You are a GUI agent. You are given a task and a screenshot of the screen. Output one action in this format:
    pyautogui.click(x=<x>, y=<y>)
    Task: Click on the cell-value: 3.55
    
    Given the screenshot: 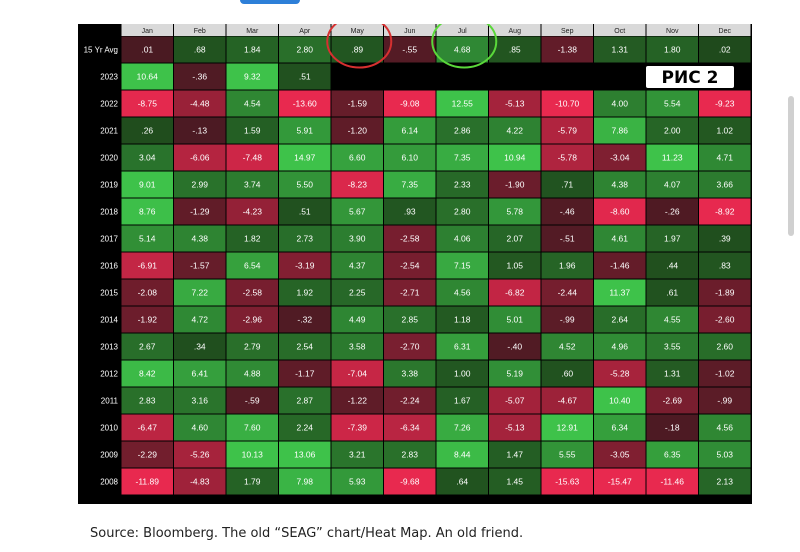 What is the action you would take?
    pyautogui.click(x=672, y=347)
    